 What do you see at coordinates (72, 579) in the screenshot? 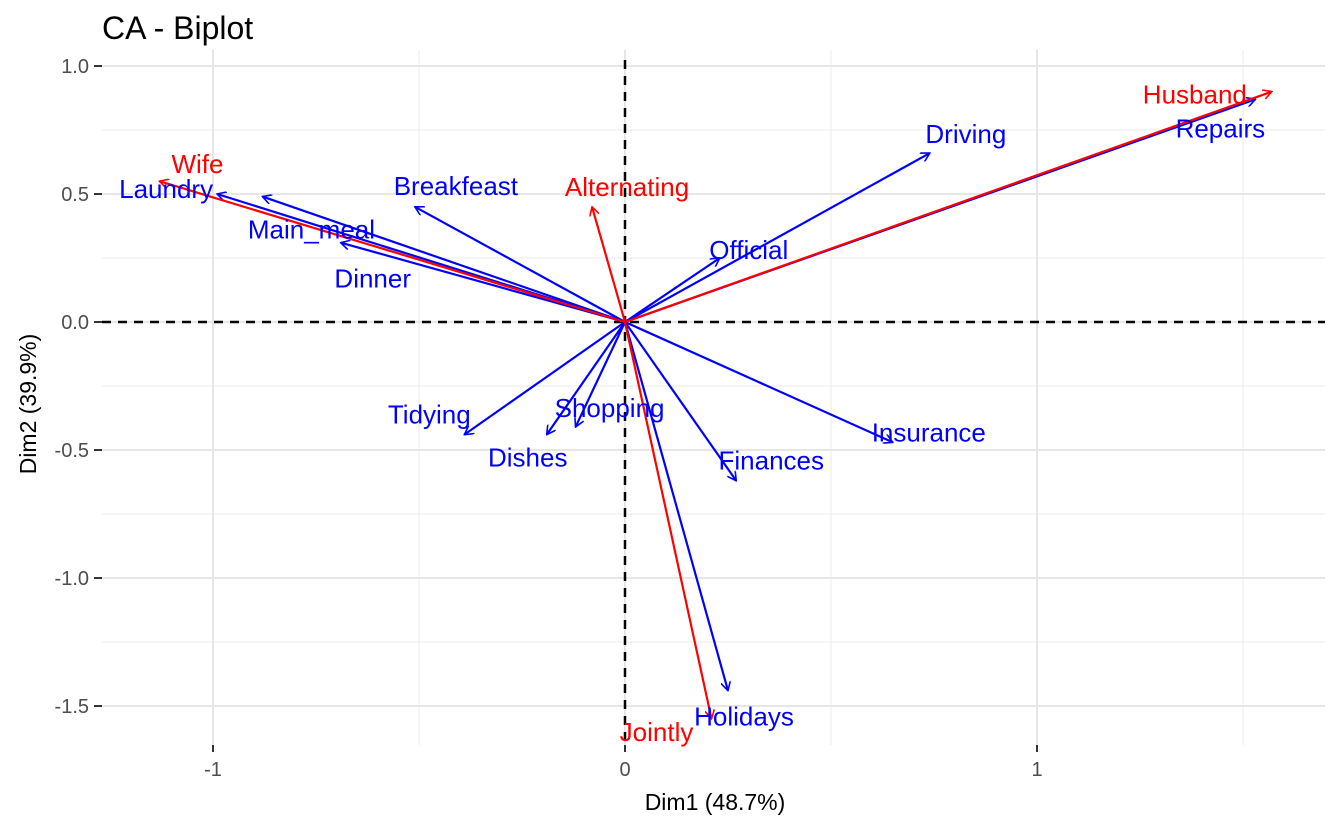
I see `y-tick-label: -1.0` at bounding box center [72, 579].